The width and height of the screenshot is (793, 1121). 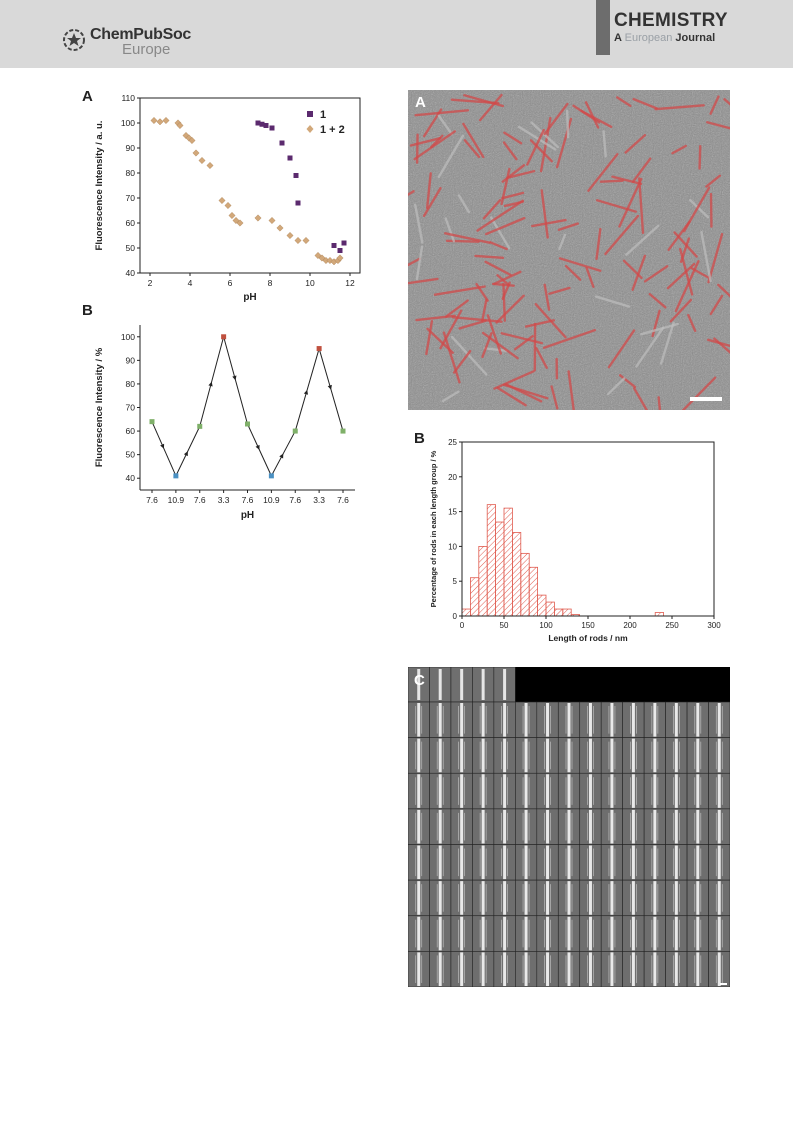 What do you see at coordinates (419, 438) in the screenshot?
I see `panel-label-right-b: B` at bounding box center [419, 438].